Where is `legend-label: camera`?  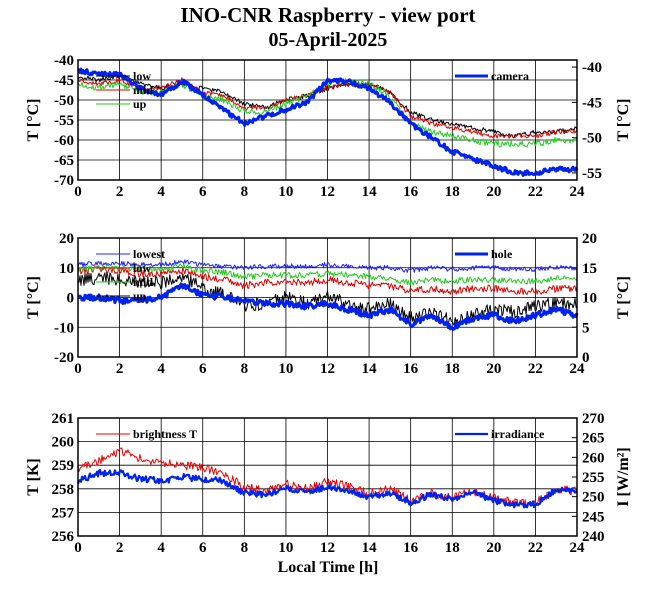 legend-label: camera is located at coordinates (510, 76).